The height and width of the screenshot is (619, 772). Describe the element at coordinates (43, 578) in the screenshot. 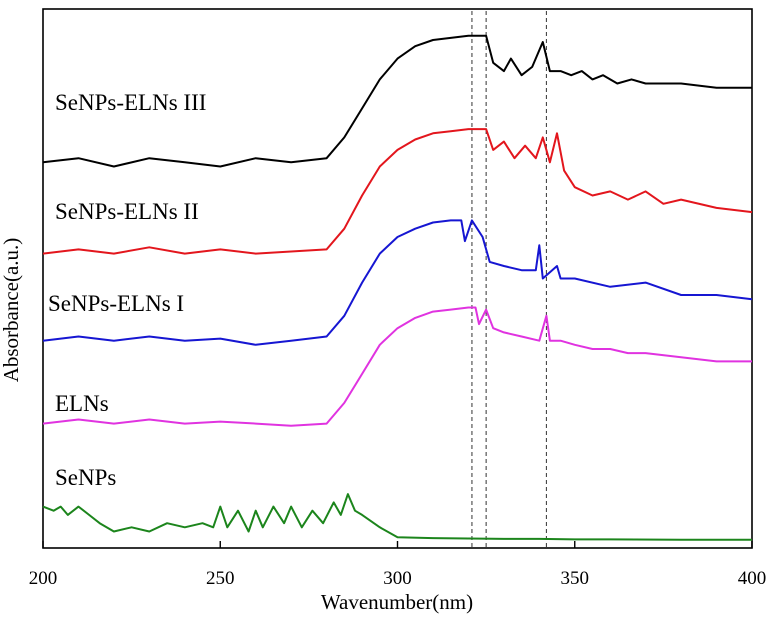

I see `x-tick-label-200: 200` at that location.